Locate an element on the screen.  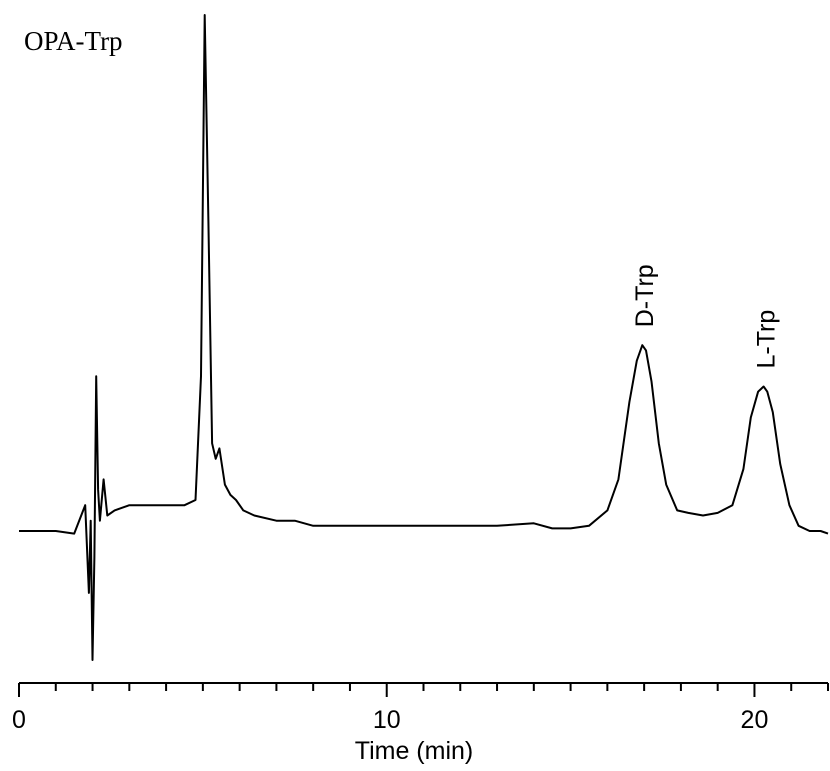
tick-label: 0 is located at coordinates (19, 720).